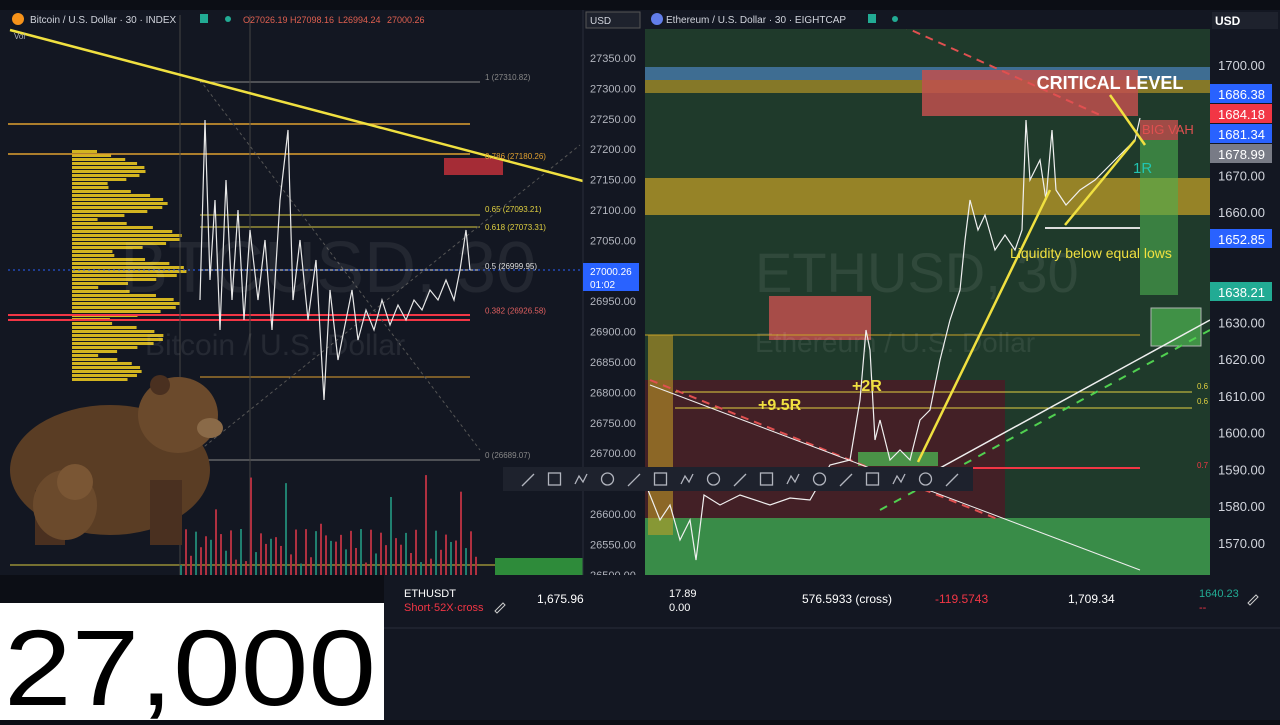  I want to click on diagonal-line, so click(340, 265).